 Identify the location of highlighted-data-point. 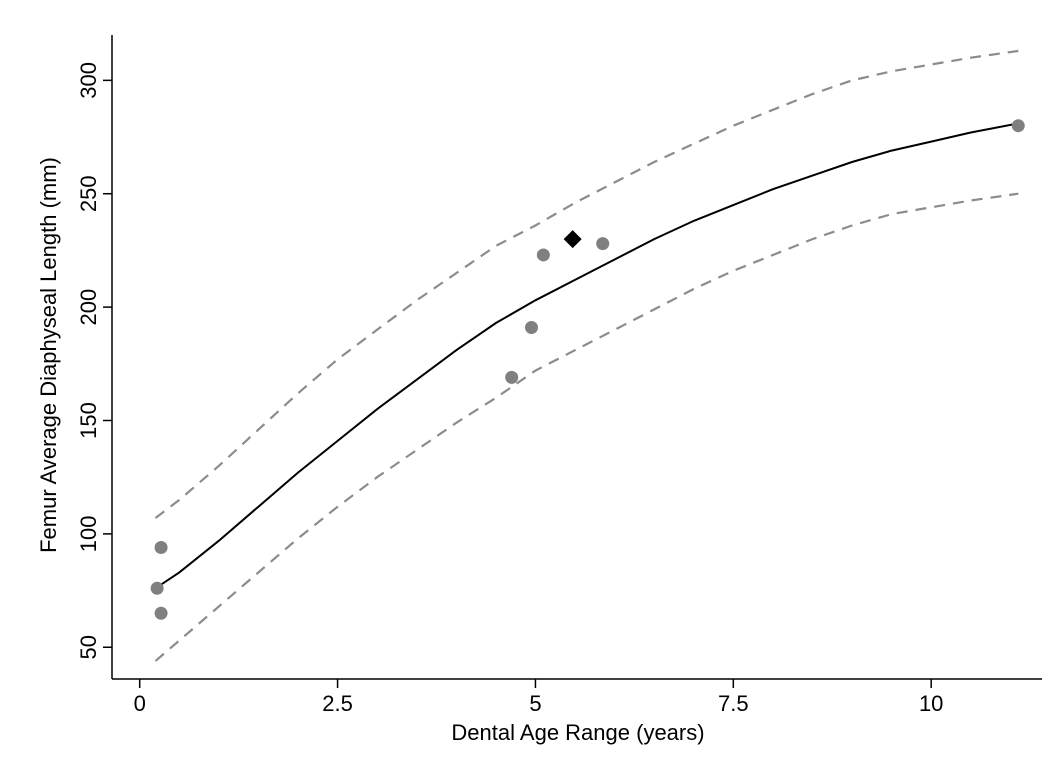
(572, 239).